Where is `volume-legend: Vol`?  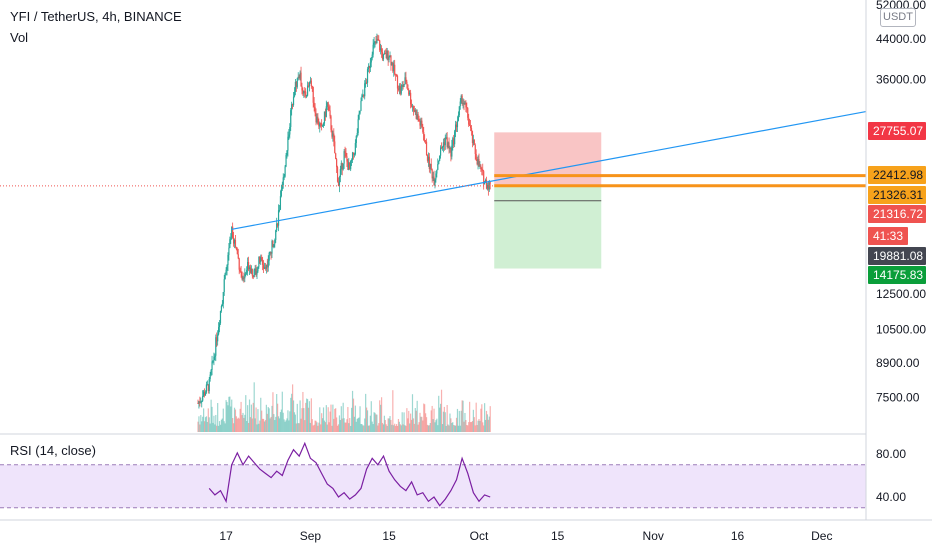
volume-legend: Vol is located at coordinates (19, 37).